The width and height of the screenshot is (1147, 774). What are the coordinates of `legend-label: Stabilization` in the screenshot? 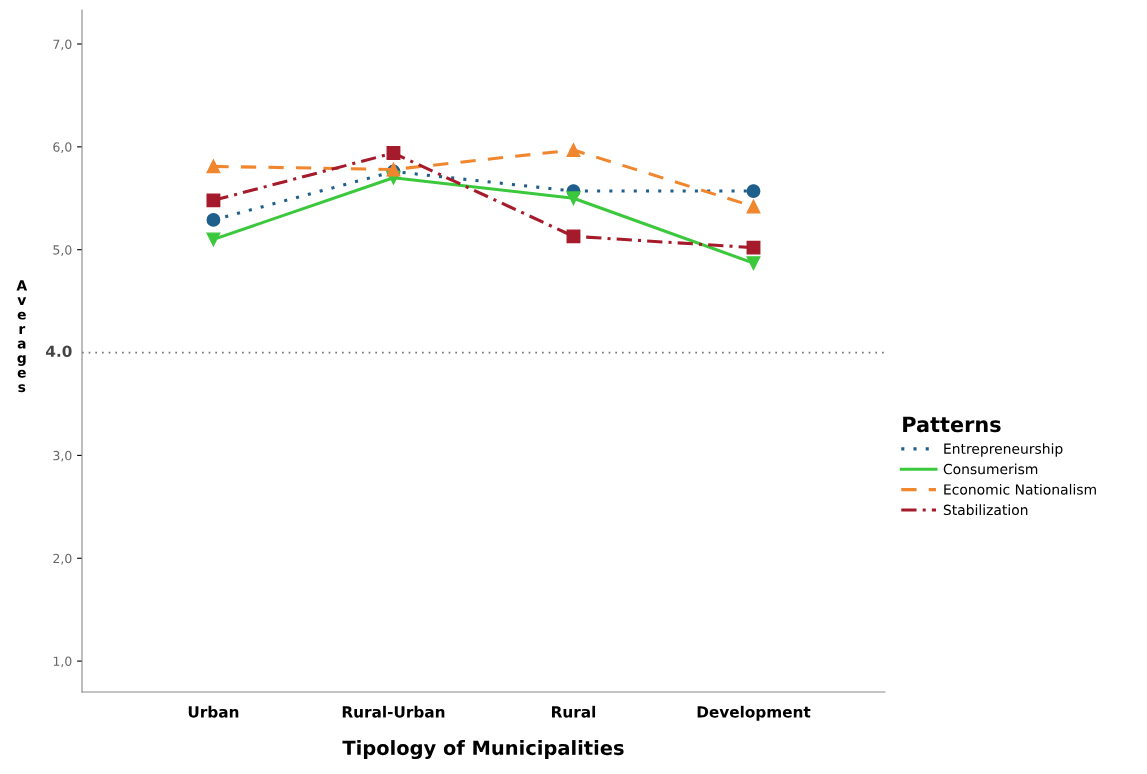 It's located at (985, 510).